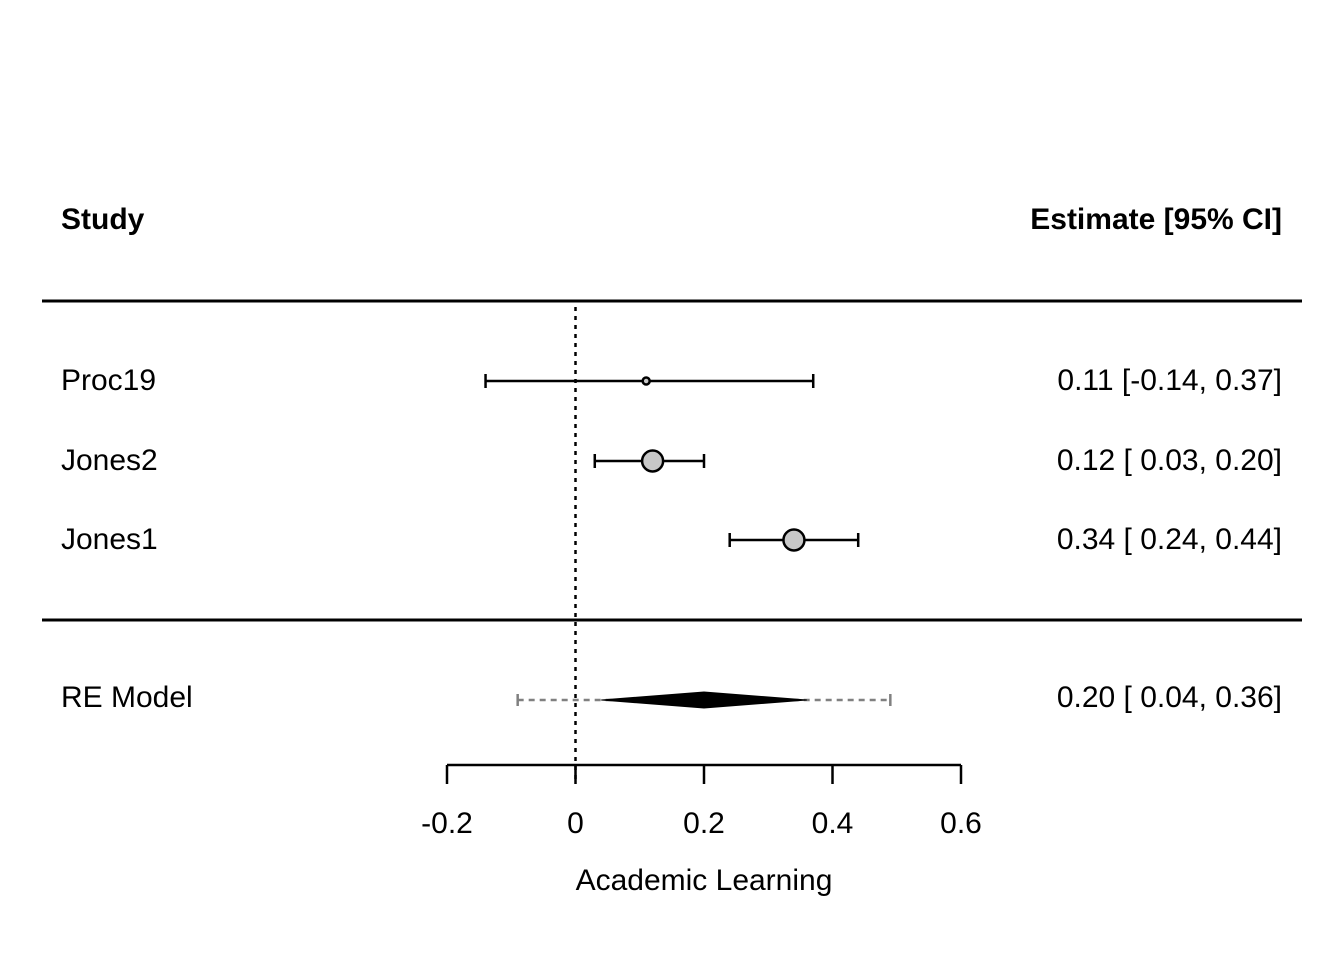  Describe the element at coordinates (575, 823) in the screenshot. I see `x-tick-label: 0` at that location.